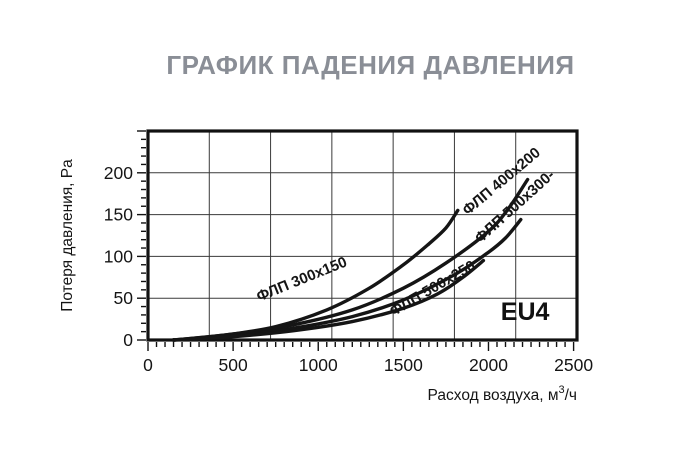  What do you see at coordinates (502, 394) in the screenshot?
I see `x-axis-label: Расход воздуха, м3/ч` at bounding box center [502, 394].